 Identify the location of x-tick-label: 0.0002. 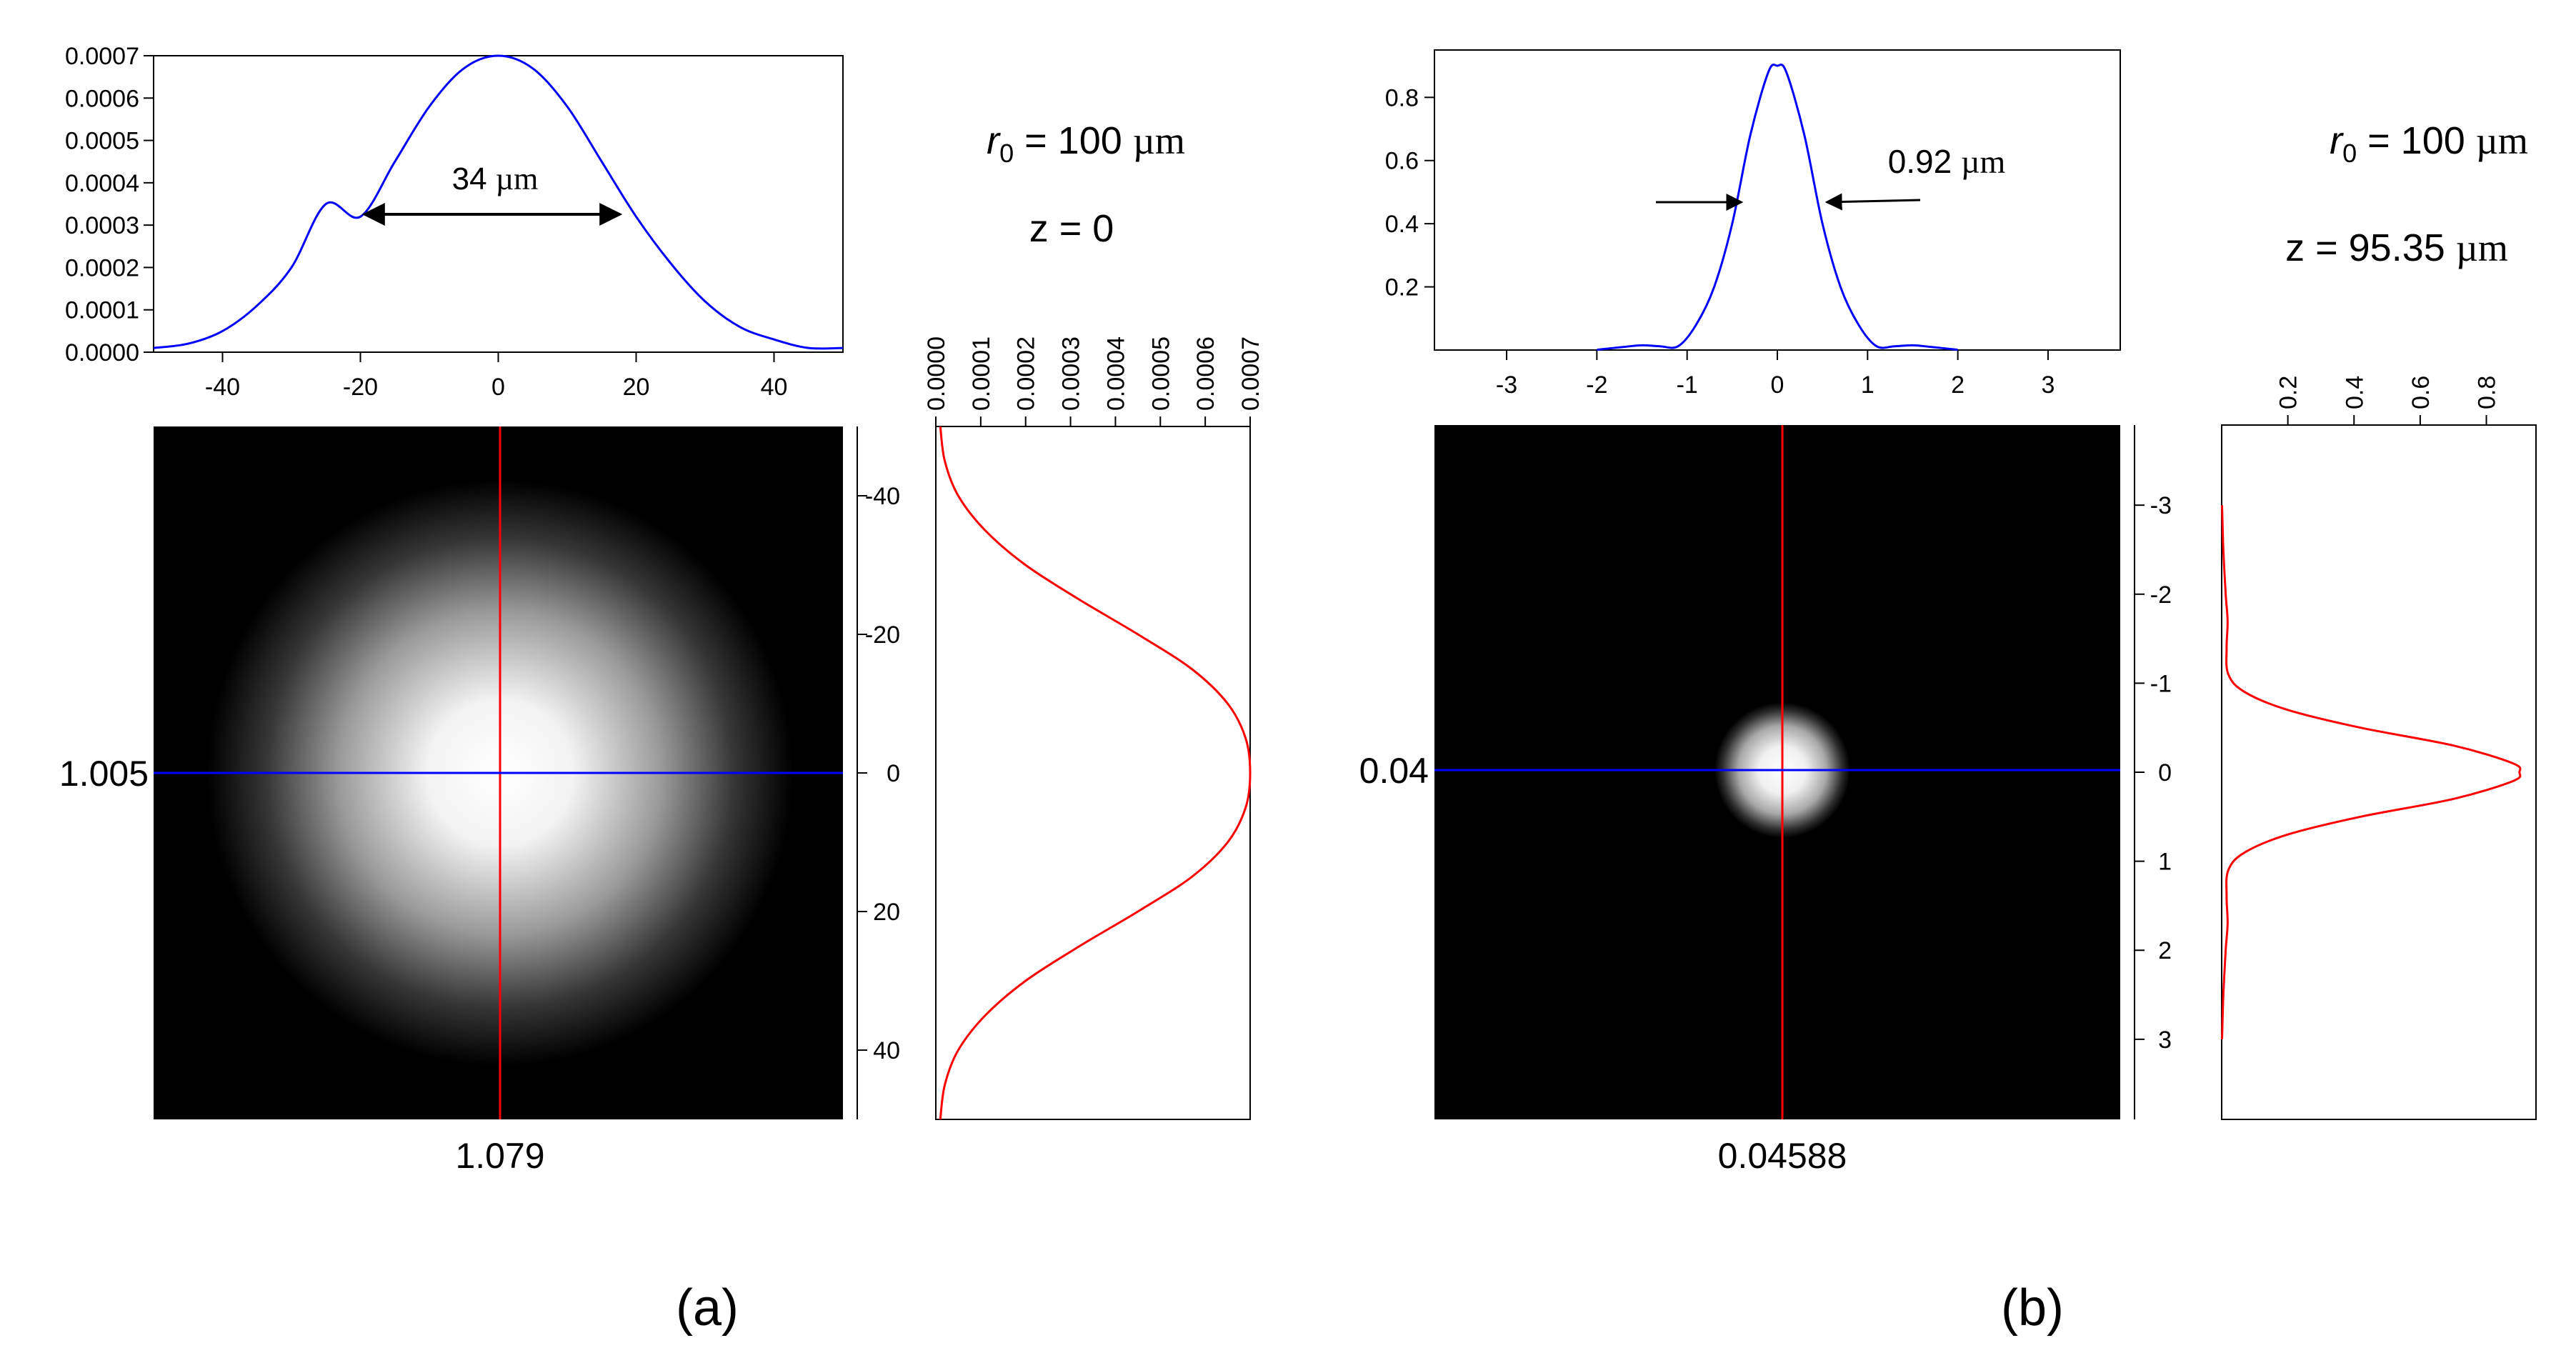
(1026, 373).